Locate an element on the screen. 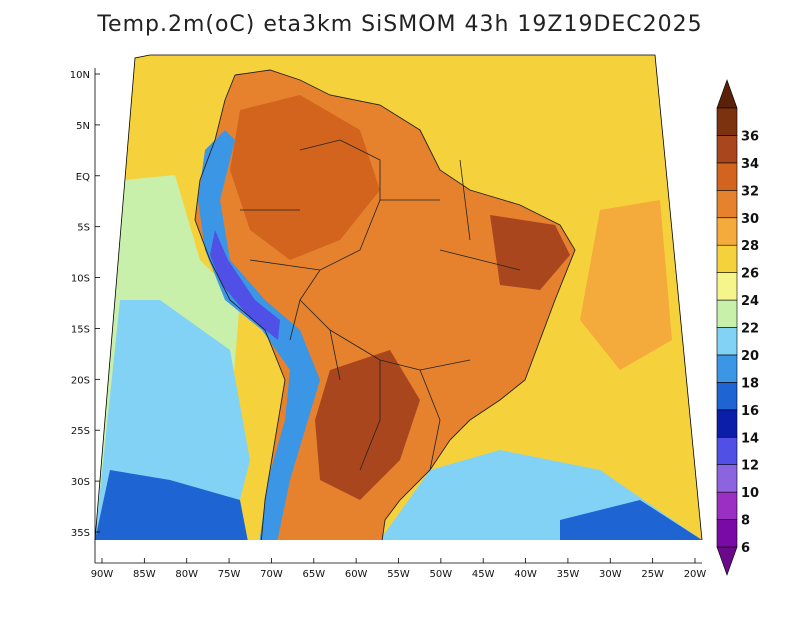  colorbar-label: 6 is located at coordinates (745, 548).